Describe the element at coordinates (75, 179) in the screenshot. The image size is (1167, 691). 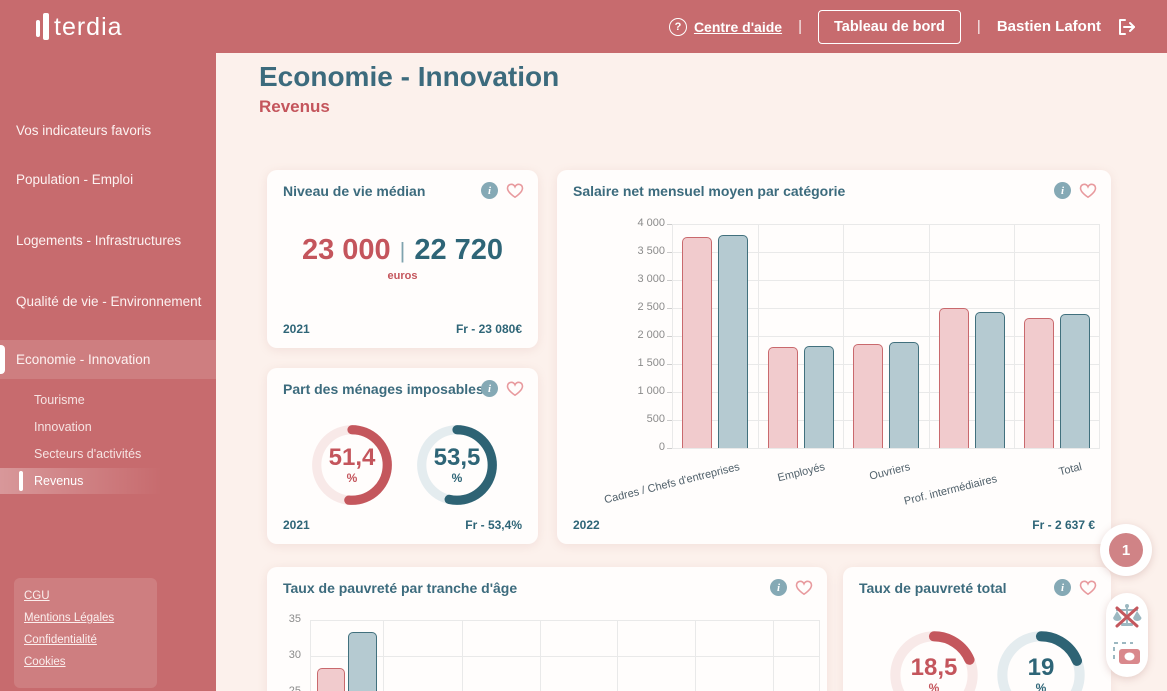
I see `sidebar-item-population: Population - Emploi` at that location.